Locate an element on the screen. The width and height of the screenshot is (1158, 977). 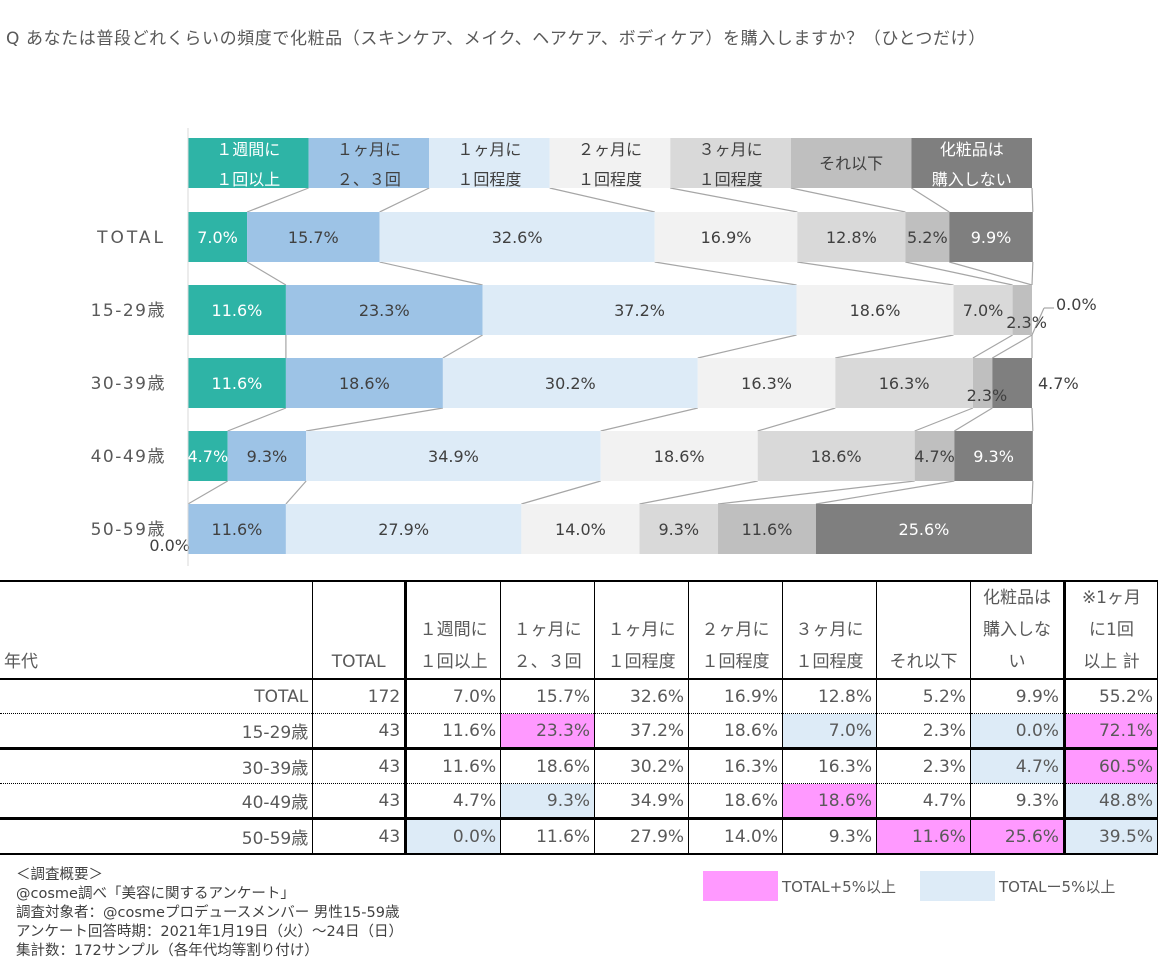
legend-item-plus5: TOTAL+5%以上 is located at coordinates (799, 886).